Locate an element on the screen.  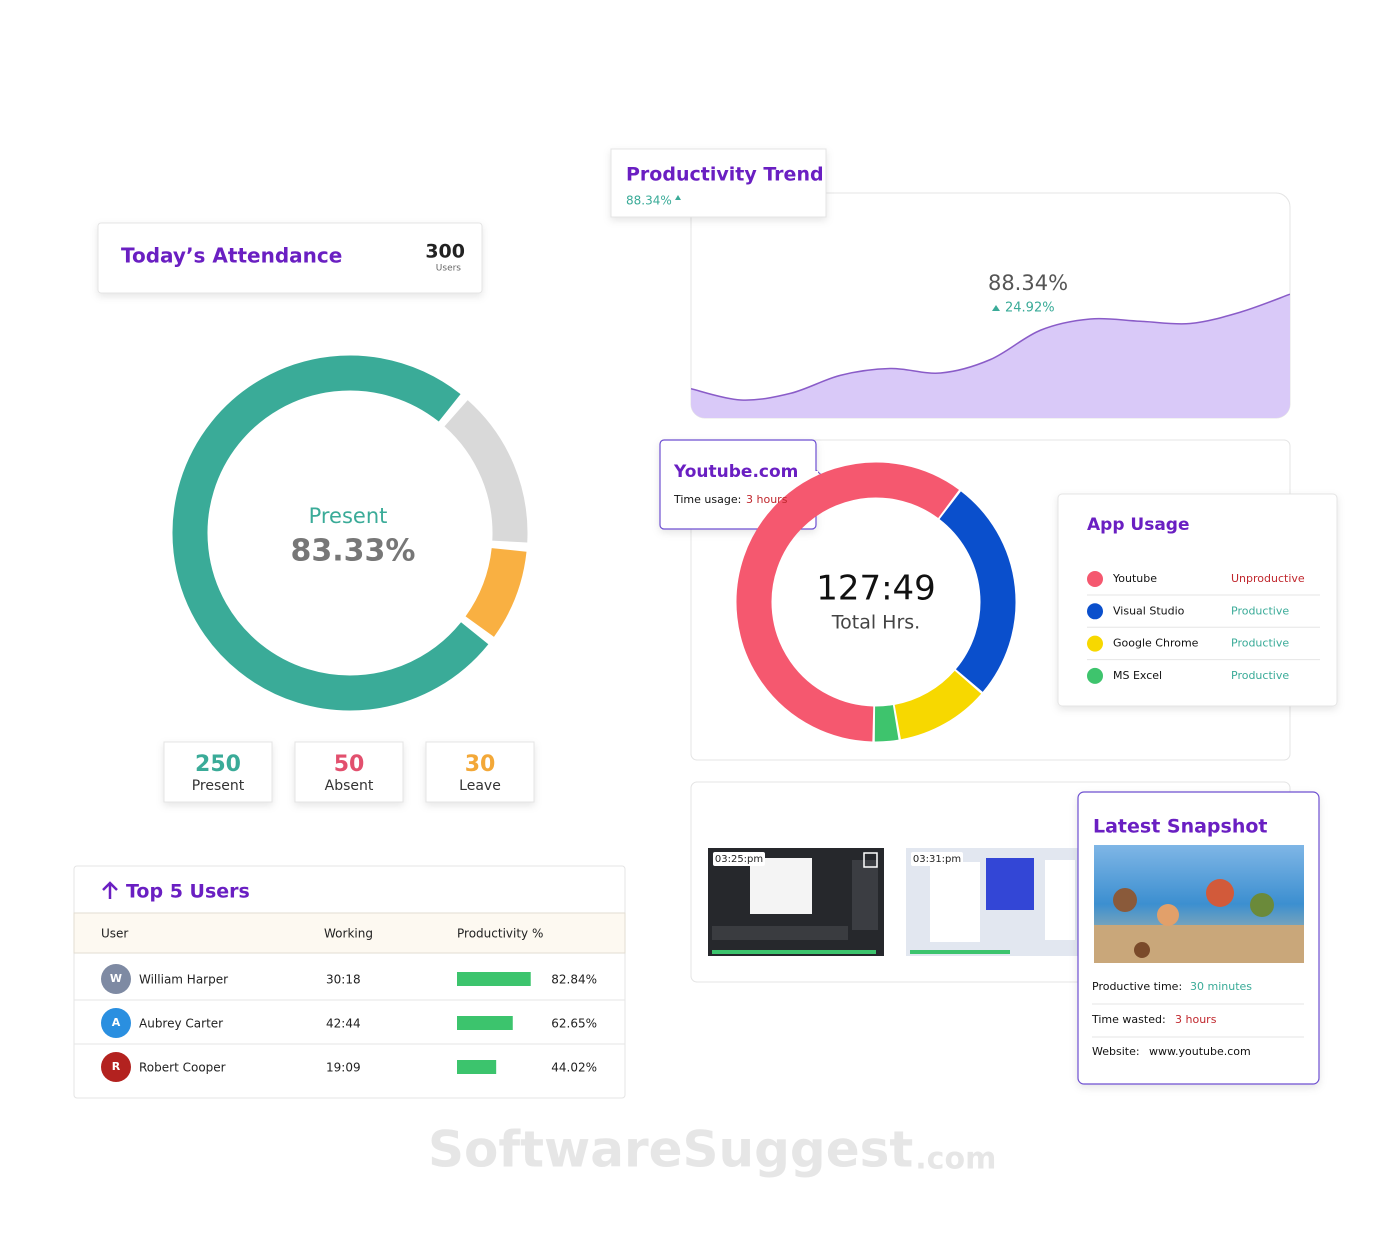
center-label: Present is located at coordinates (348, 516).